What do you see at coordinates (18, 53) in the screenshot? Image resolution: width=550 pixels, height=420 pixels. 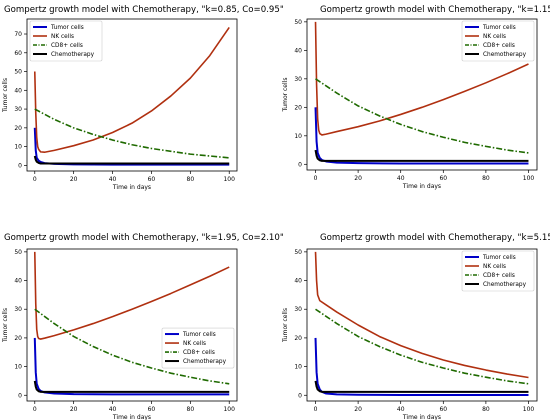 I see `y-tick-label: 60` at bounding box center [18, 53].